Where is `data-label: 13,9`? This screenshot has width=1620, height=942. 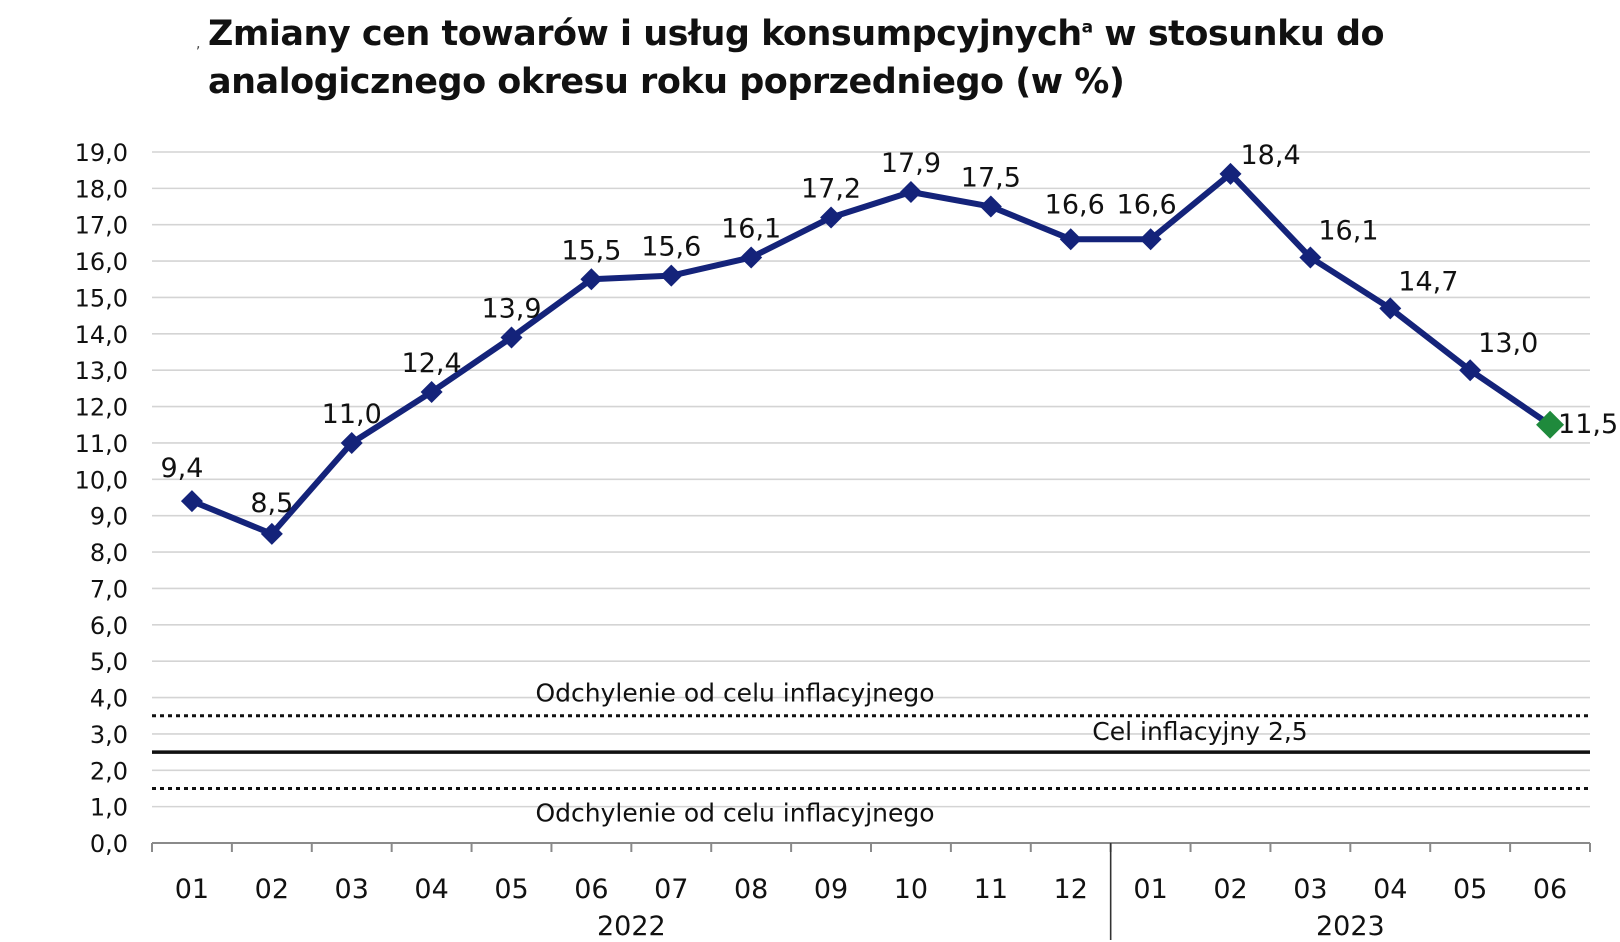
data-label: 13,9 is located at coordinates (511, 308).